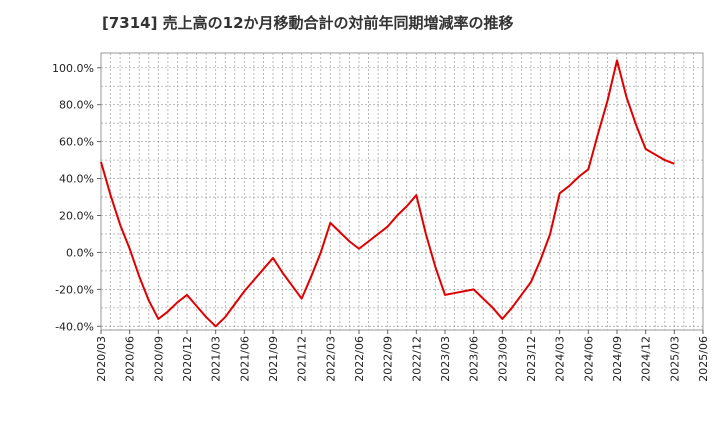  Describe the element at coordinates (273, 359) in the screenshot. I see `x-tick-label: 2021/09` at that location.